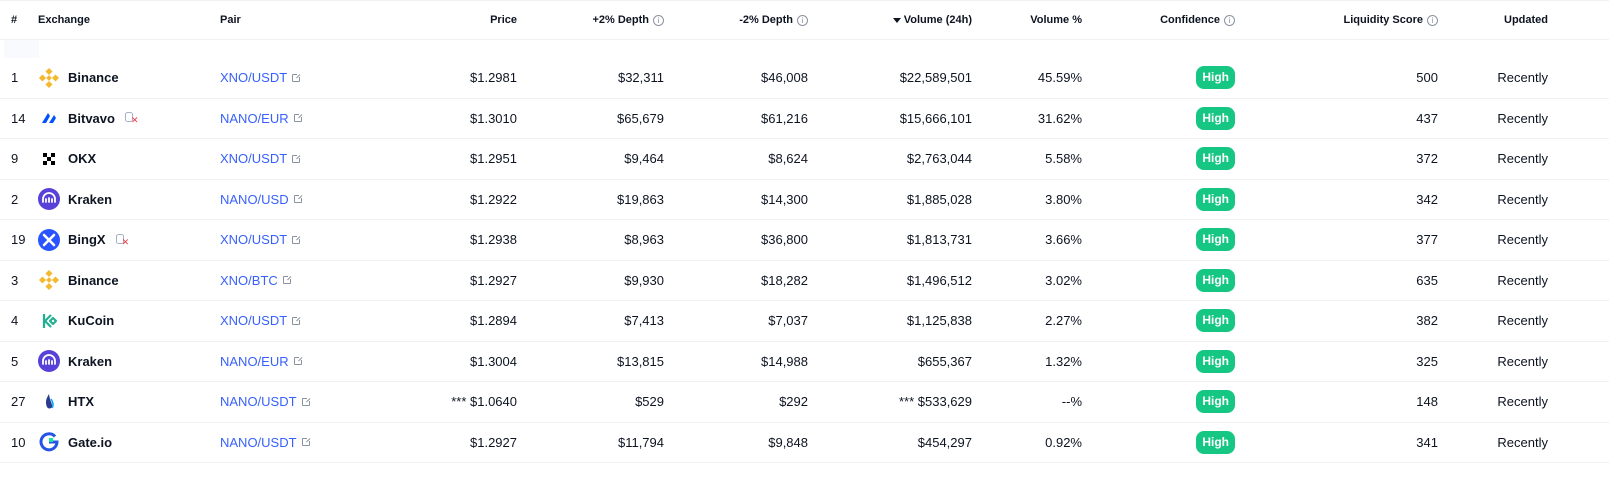 The image size is (1609, 477). I want to click on volume-value: $1,813,731, so click(939, 240).